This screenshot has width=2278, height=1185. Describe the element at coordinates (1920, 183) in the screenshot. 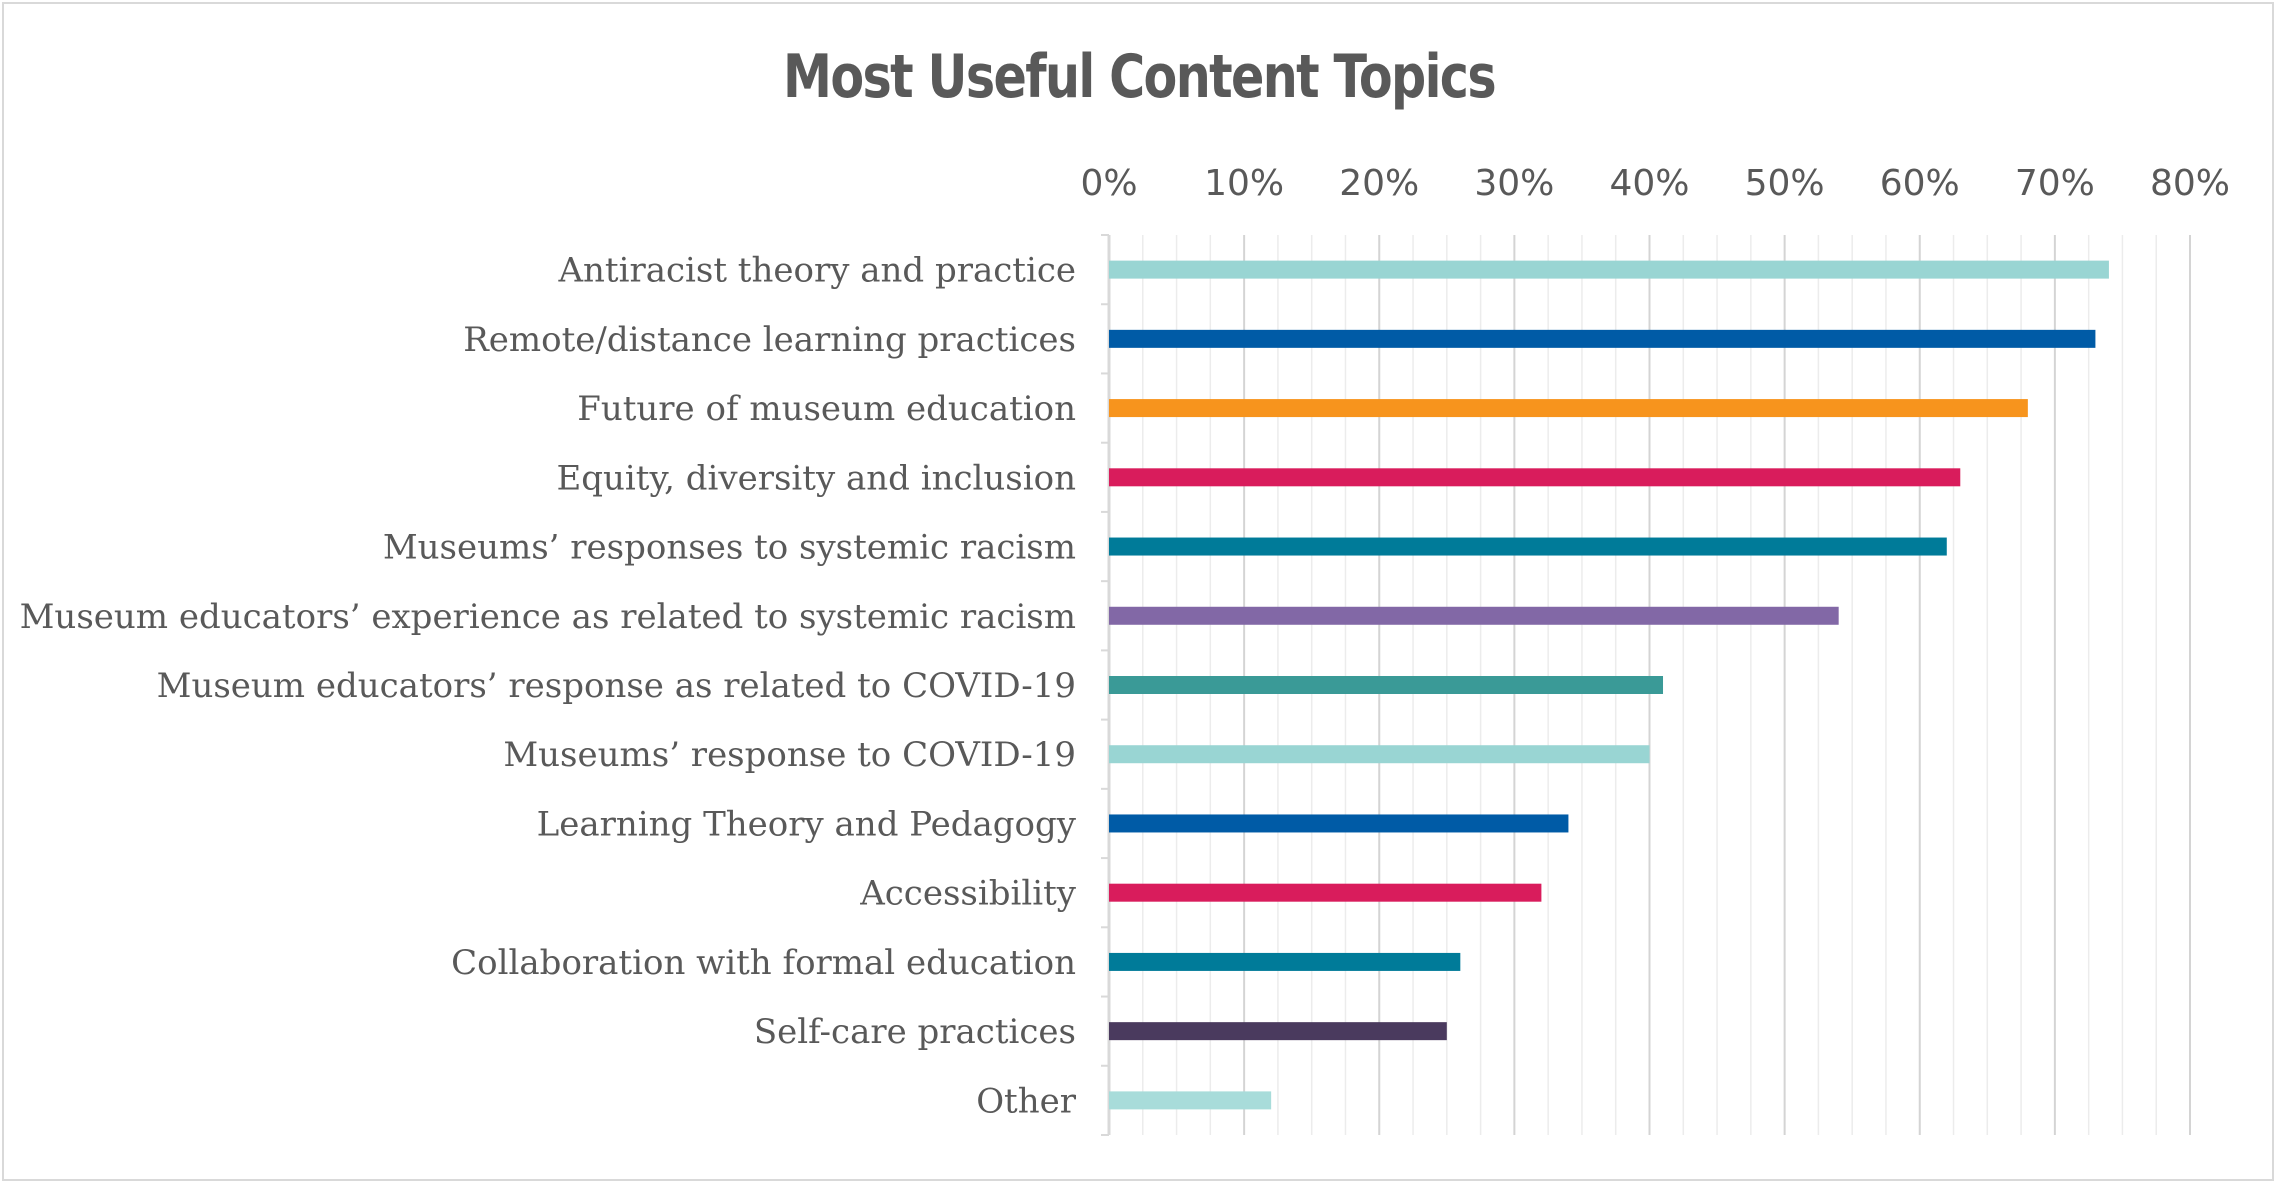

I see `x-tick-label: 60%` at that location.